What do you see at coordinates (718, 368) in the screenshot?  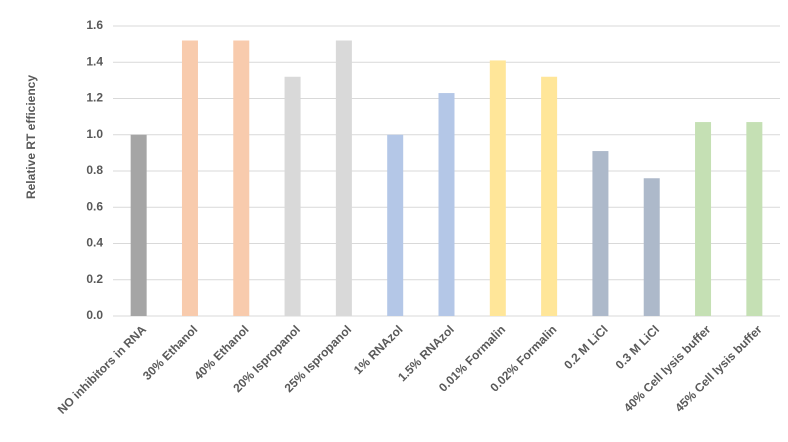 I see `x-tick-label: 45% Cell lysis buffer` at bounding box center [718, 368].